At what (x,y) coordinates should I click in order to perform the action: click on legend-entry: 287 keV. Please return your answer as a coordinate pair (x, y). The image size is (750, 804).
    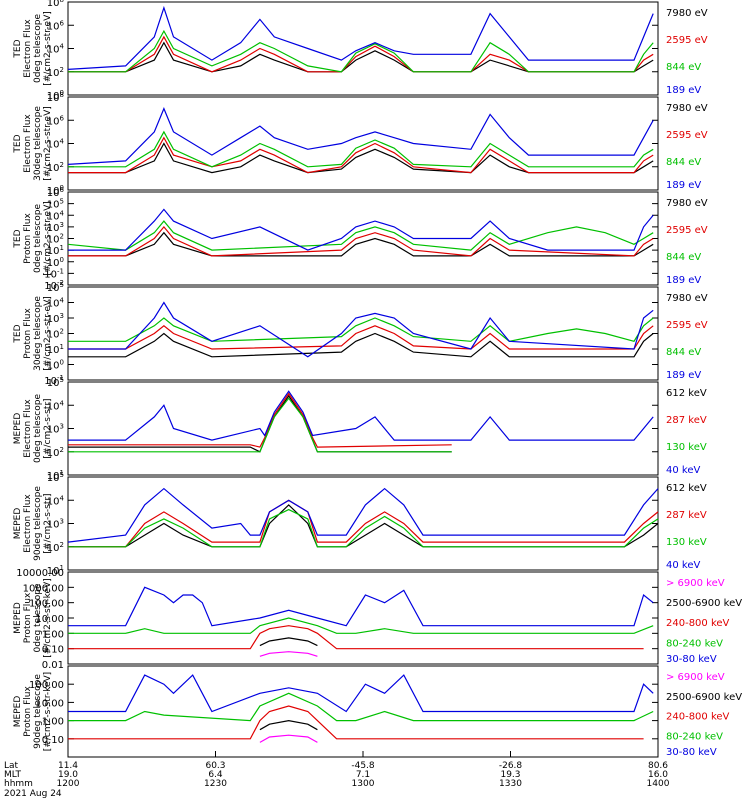
    Looking at the image, I should click on (686, 515).